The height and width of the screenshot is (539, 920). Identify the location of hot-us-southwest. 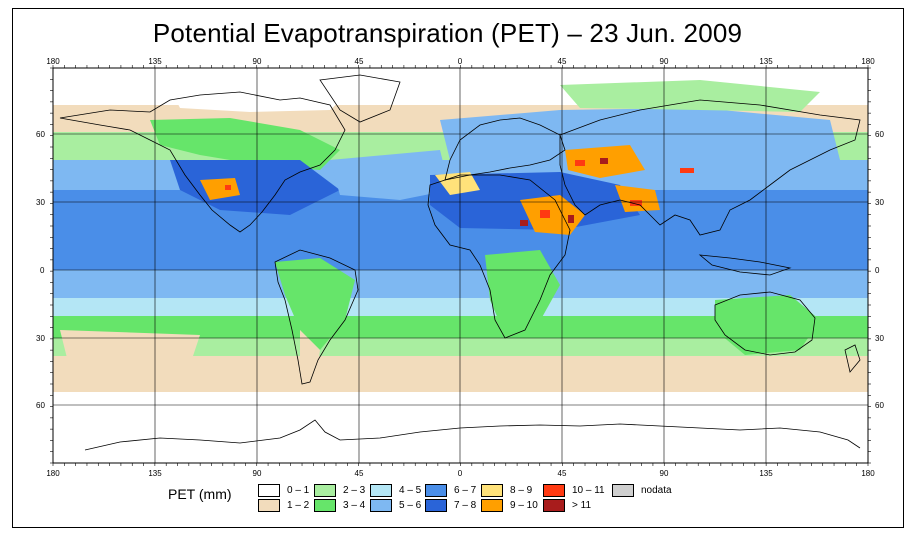
(220, 189).